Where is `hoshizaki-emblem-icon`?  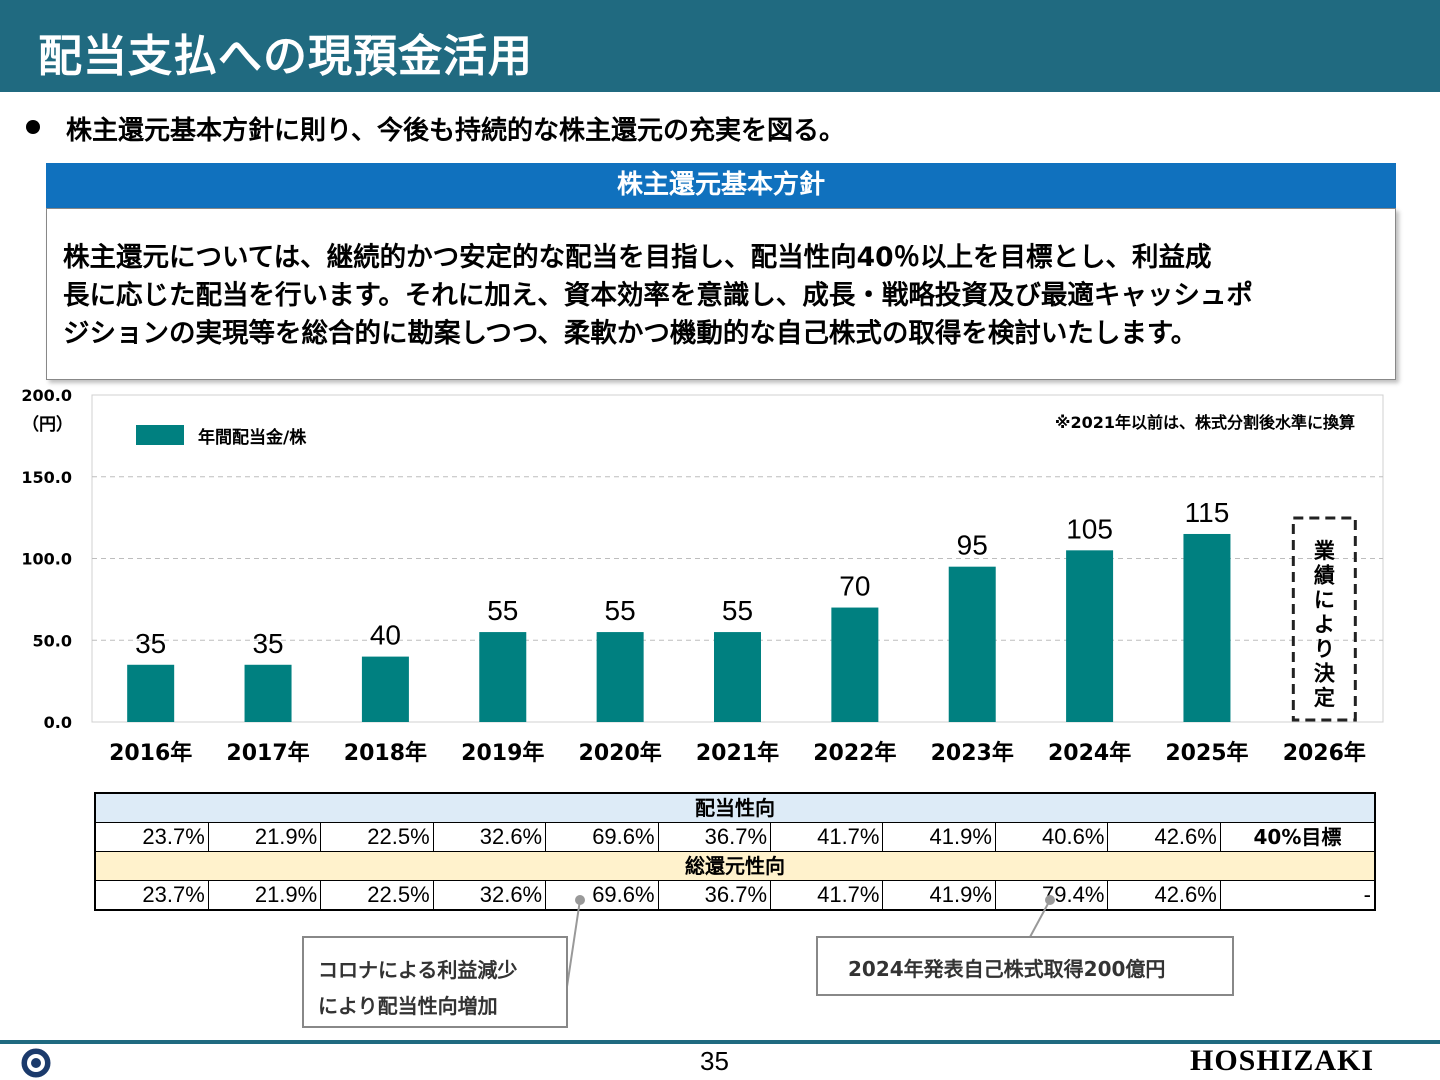
hoshizaki-emblem-icon is located at coordinates (36, 1063).